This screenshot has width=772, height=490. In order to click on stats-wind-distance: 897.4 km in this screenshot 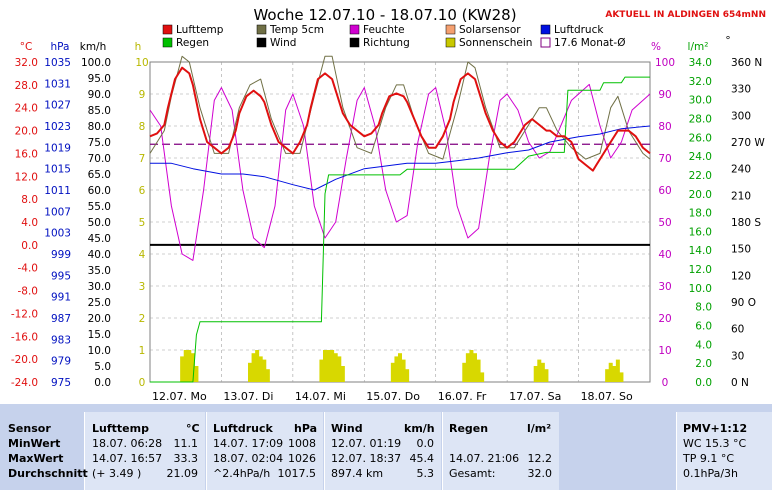, I will do `click(357, 473)`.